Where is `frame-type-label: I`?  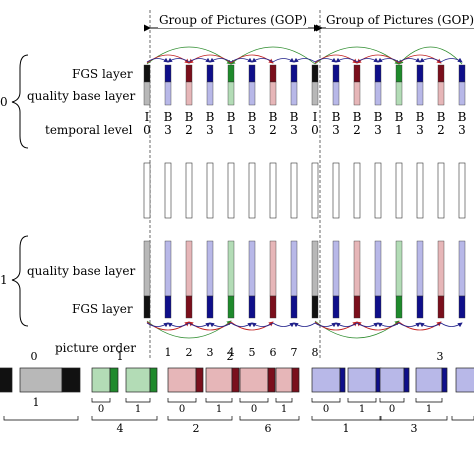
frame-type-label: I is located at coordinates (147, 117).